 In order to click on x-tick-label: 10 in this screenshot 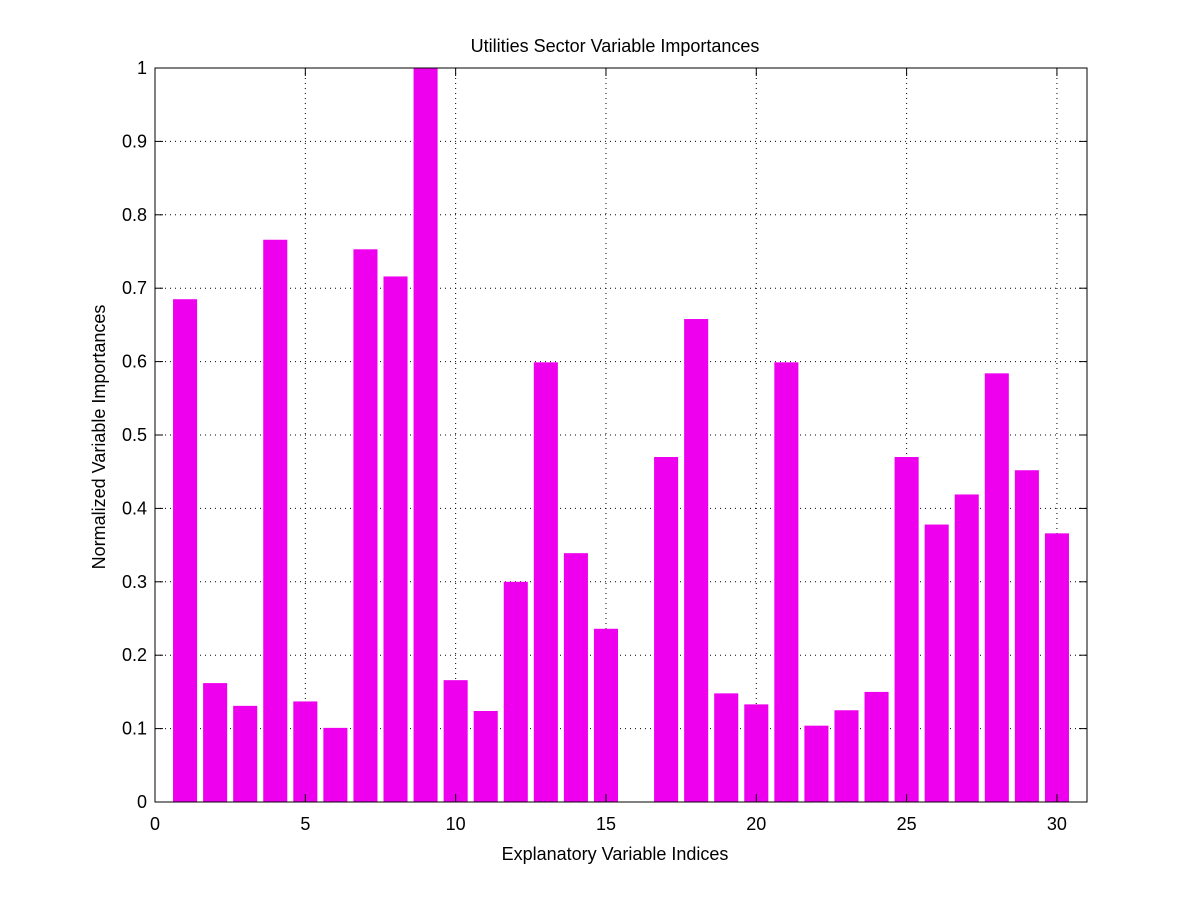, I will do `click(456, 824)`.